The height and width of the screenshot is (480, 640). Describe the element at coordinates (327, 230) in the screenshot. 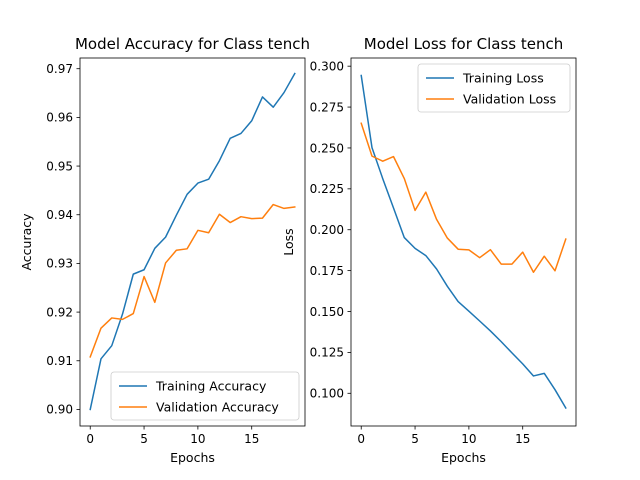

I see `y-tick-label: 0.200` at that location.